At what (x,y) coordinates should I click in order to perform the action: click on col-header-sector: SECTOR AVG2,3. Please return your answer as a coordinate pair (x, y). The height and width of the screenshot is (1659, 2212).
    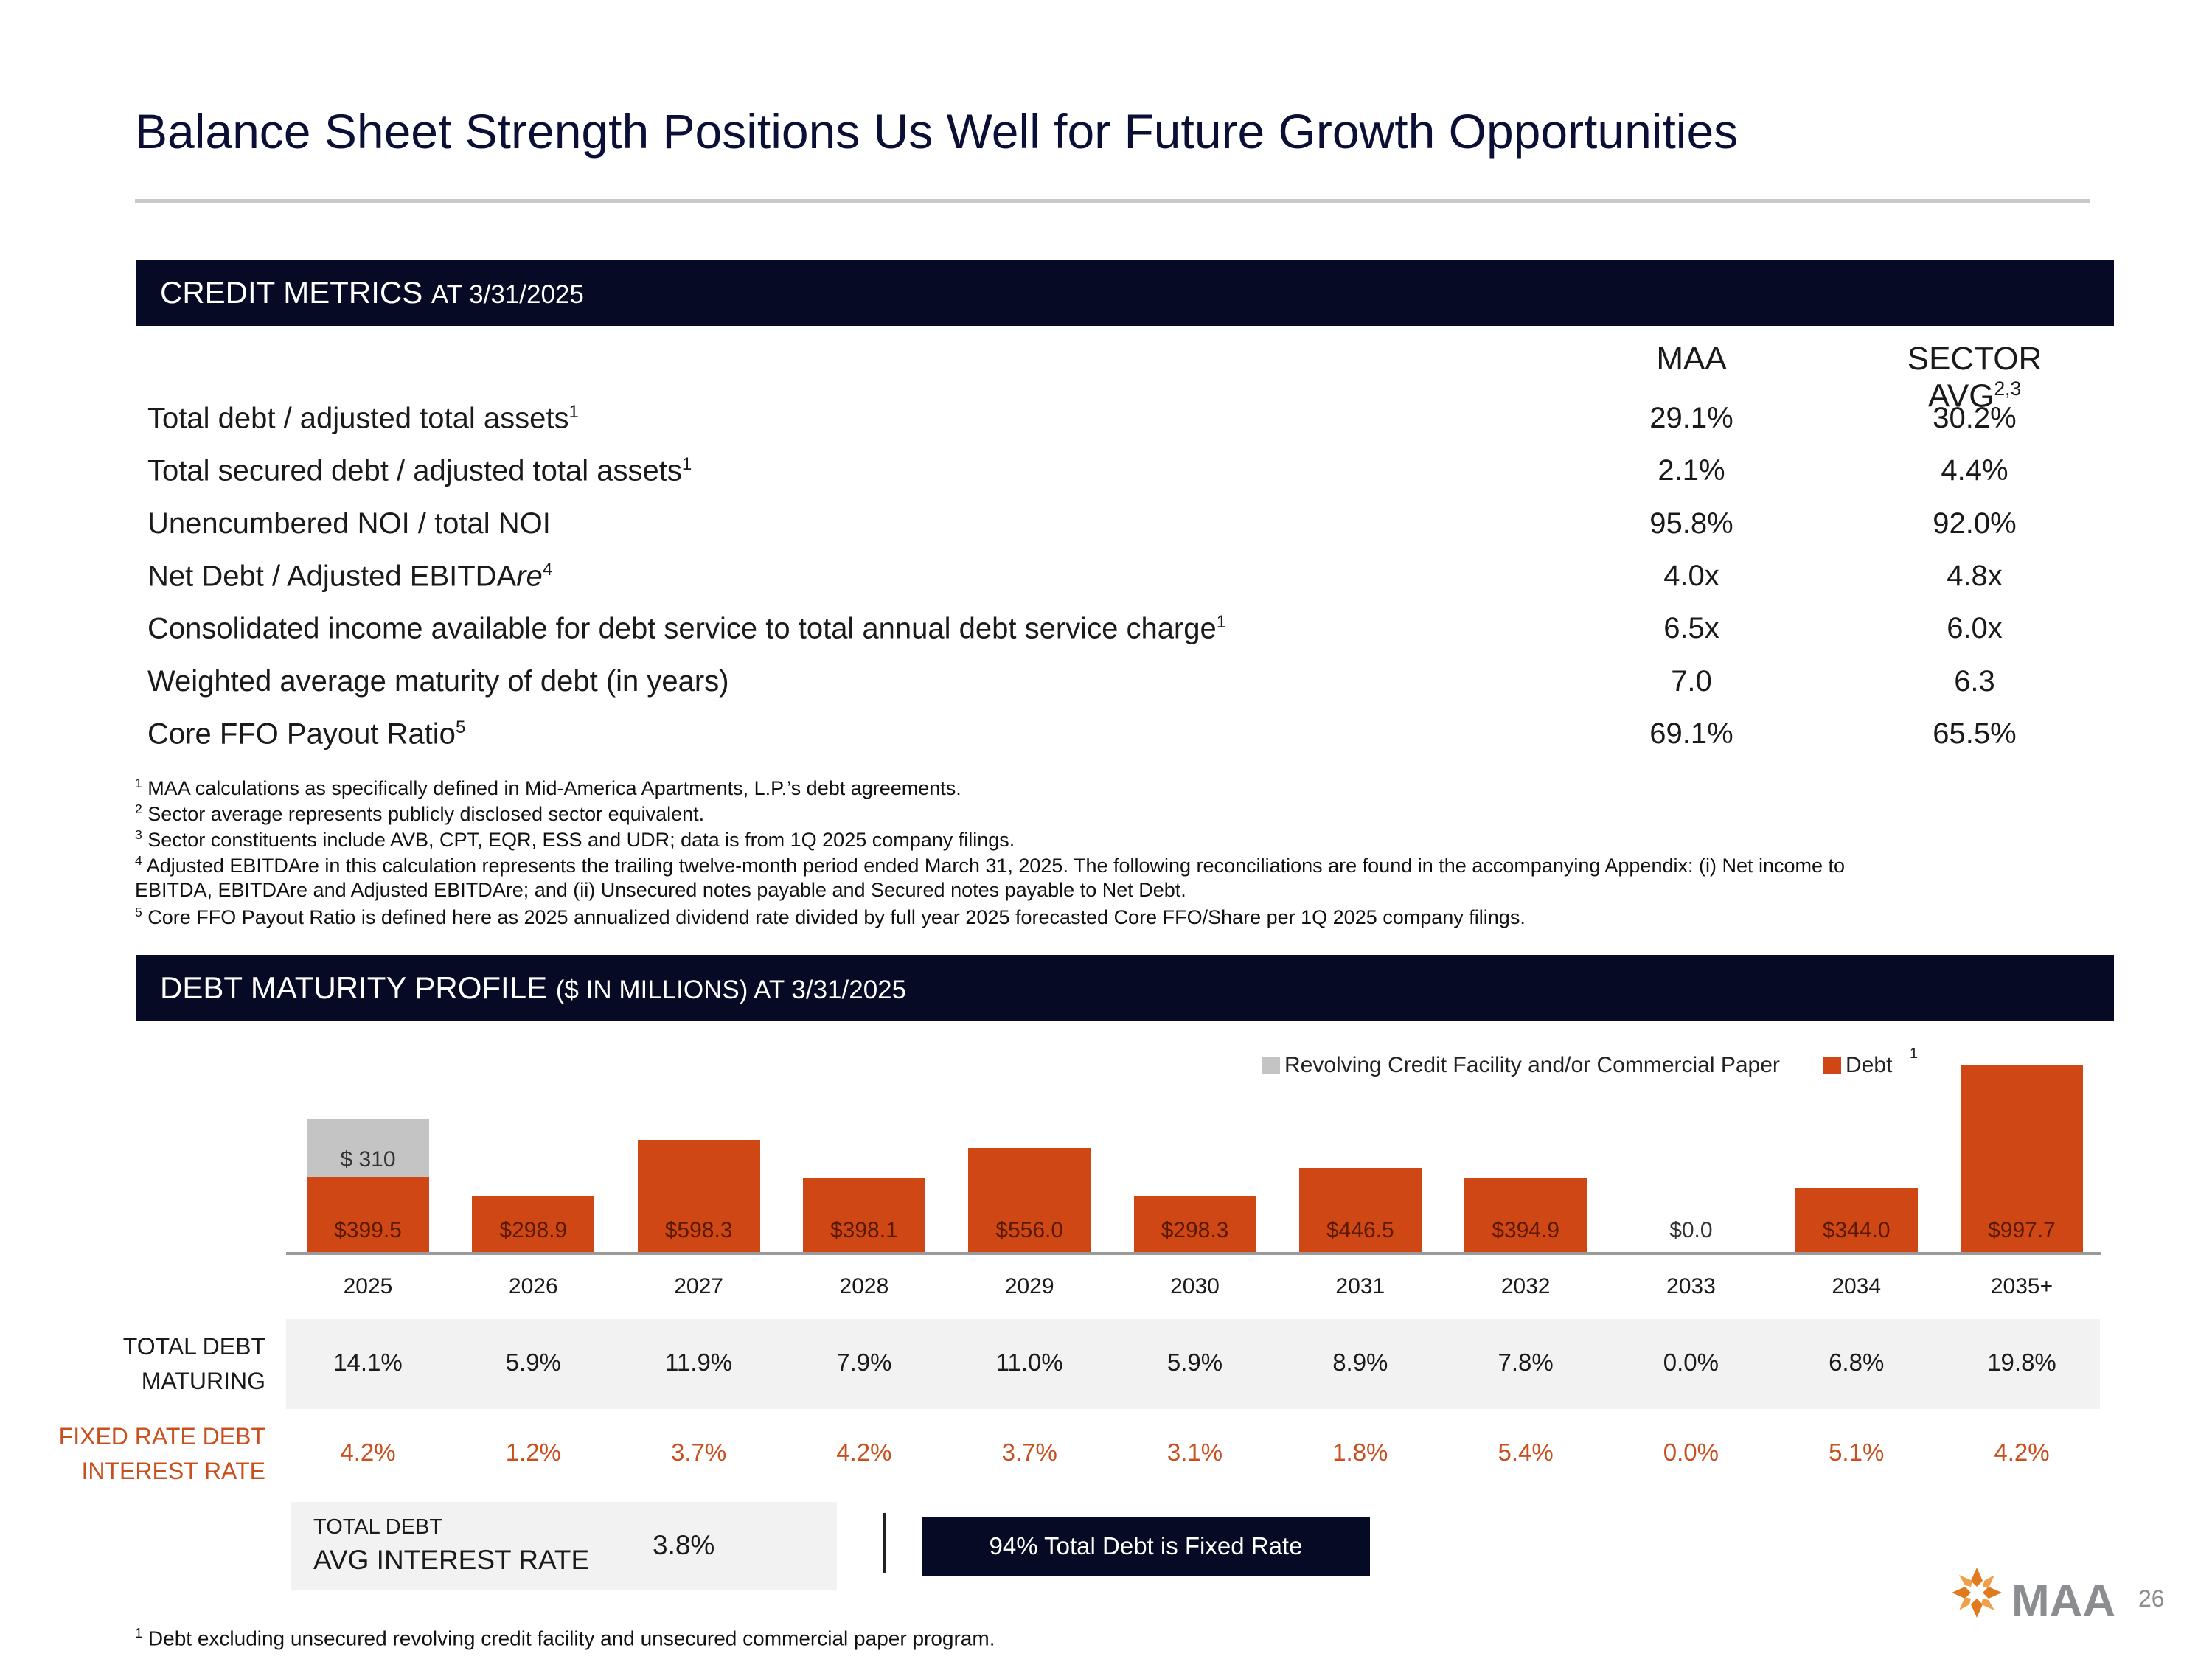
    Looking at the image, I should click on (1974, 378).